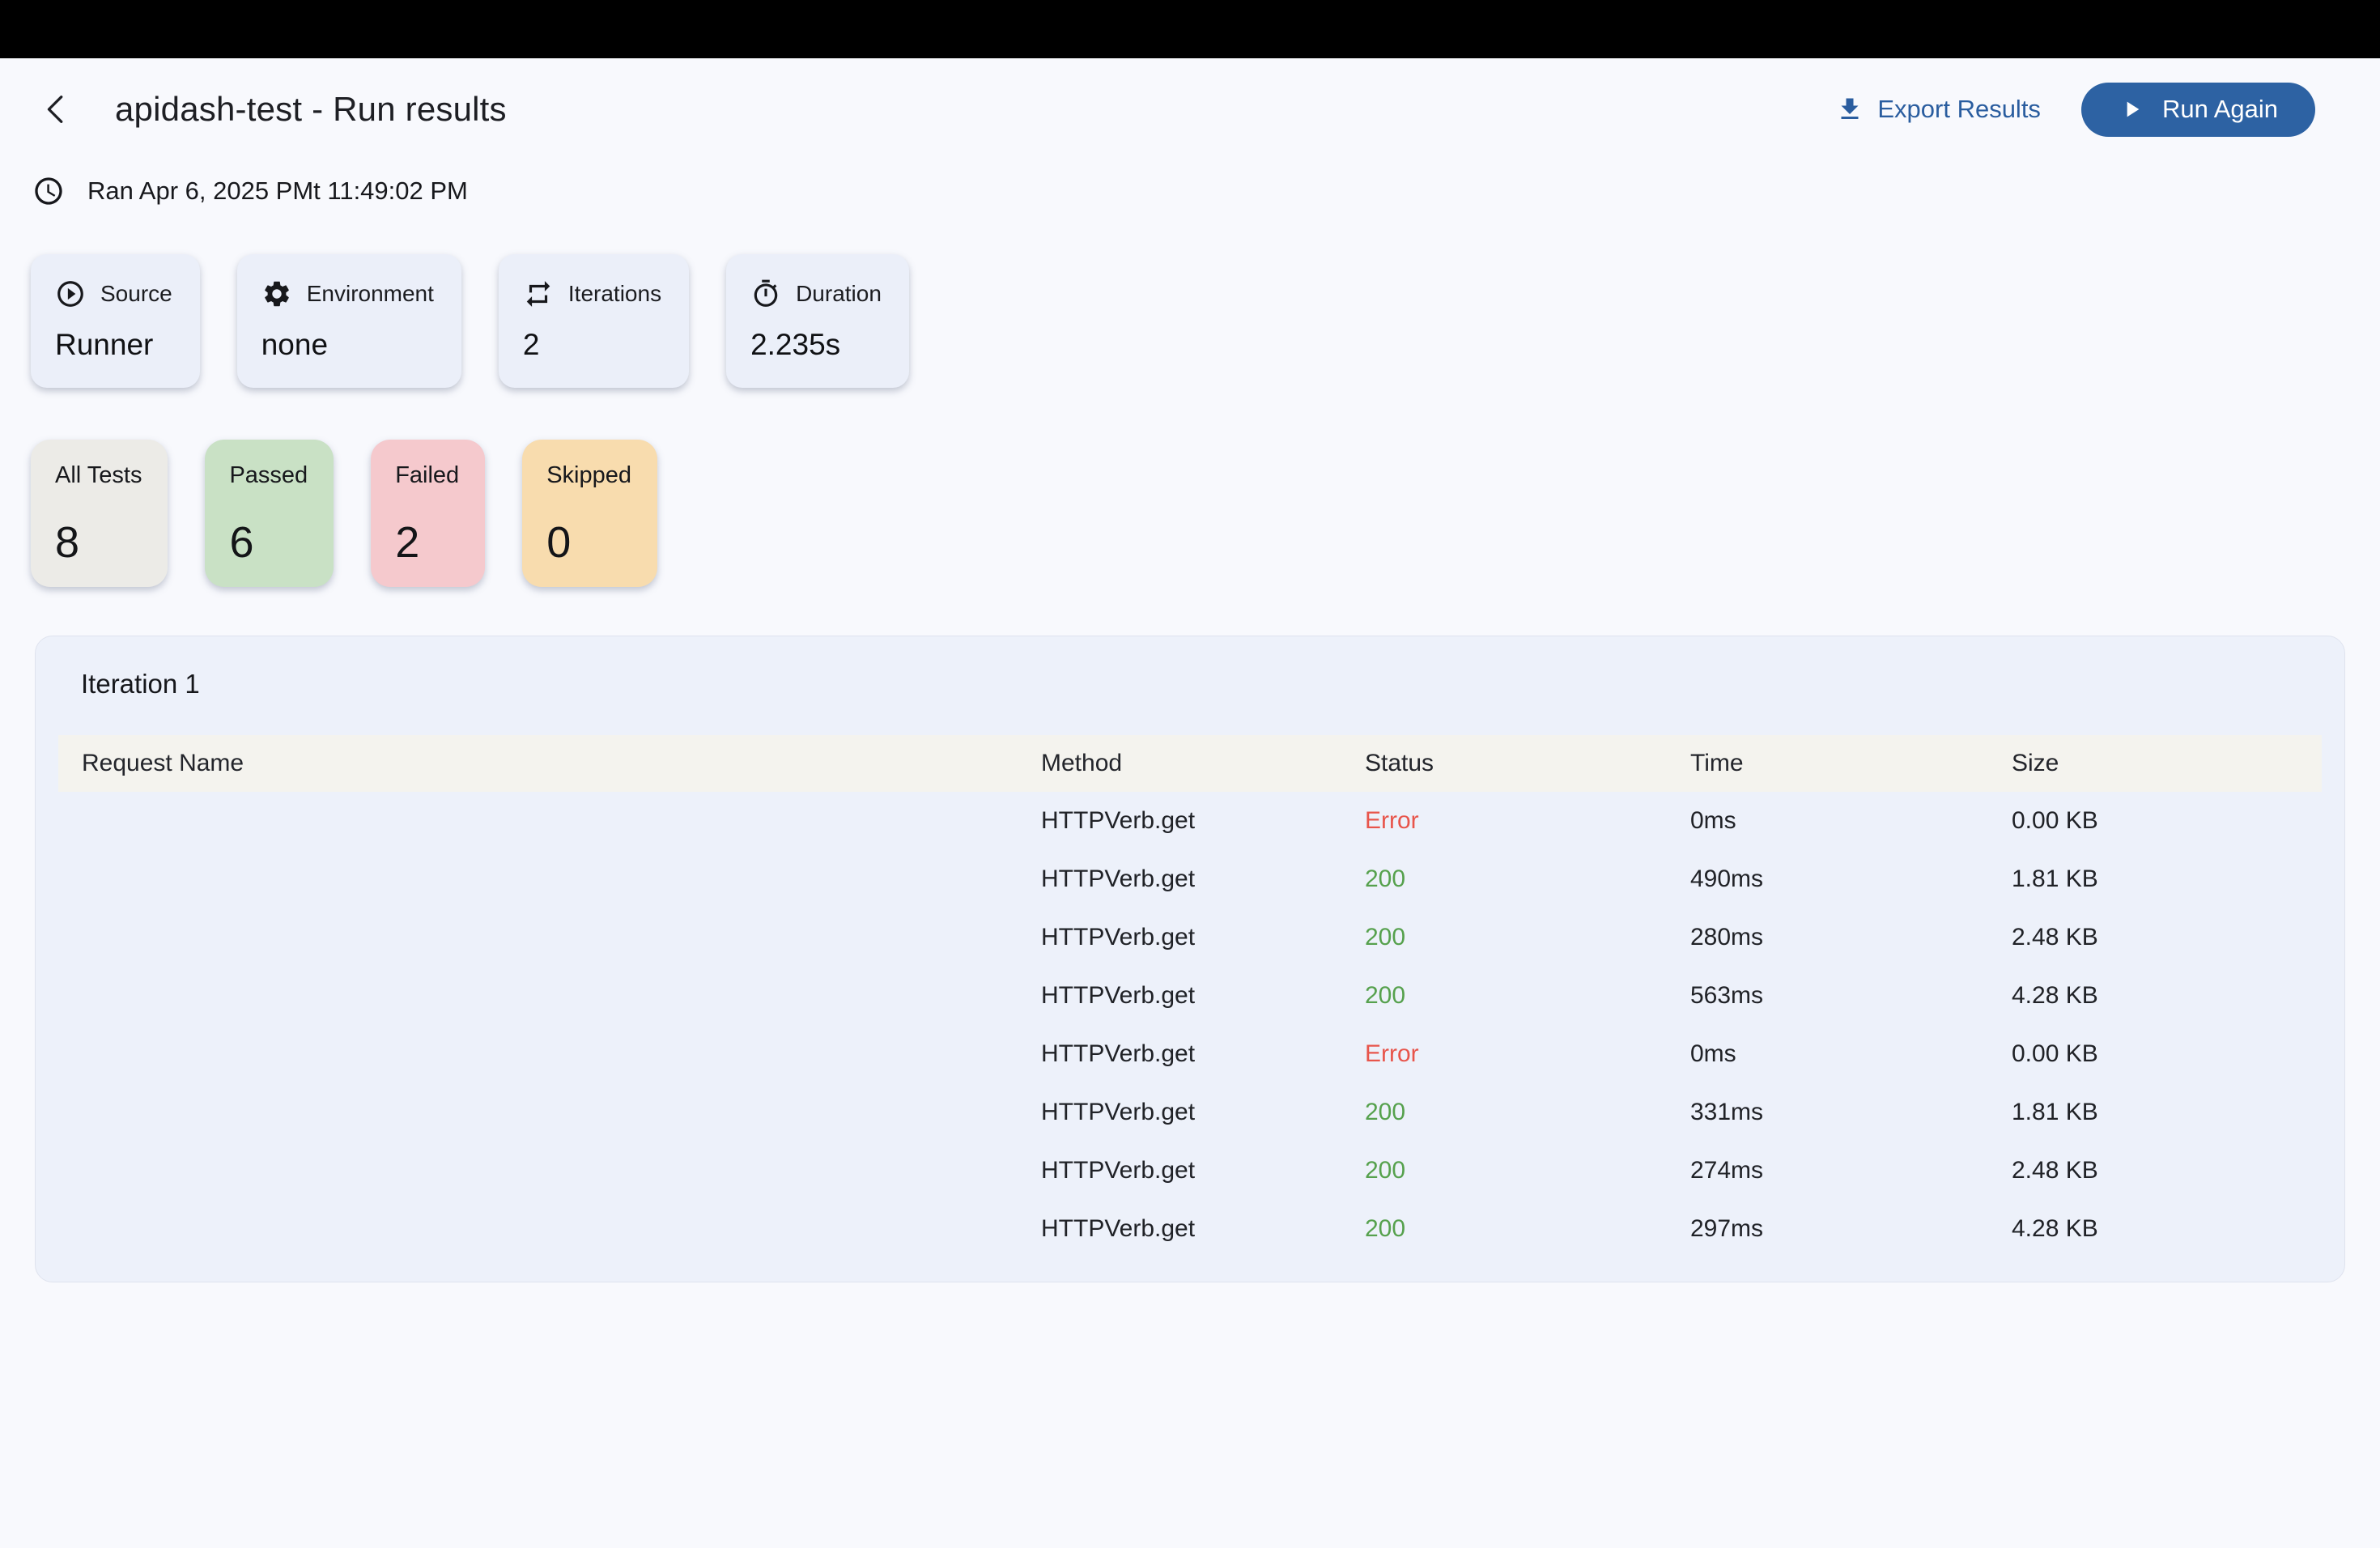 The height and width of the screenshot is (1548, 2380). I want to click on clock-icon, so click(48, 191).